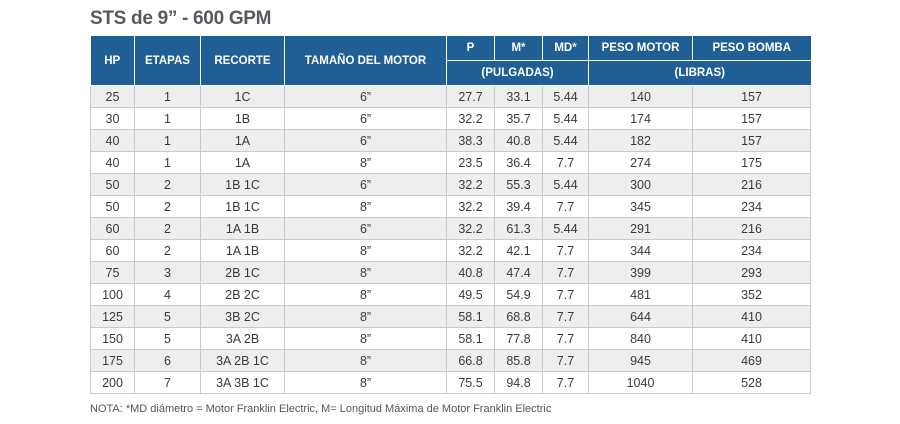 The height and width of the screenshot is (424, 900). Describe the element at coordinates (640, 48) in the screenshot. I see `header-peso-motor: PESO MOTOR` at that location.